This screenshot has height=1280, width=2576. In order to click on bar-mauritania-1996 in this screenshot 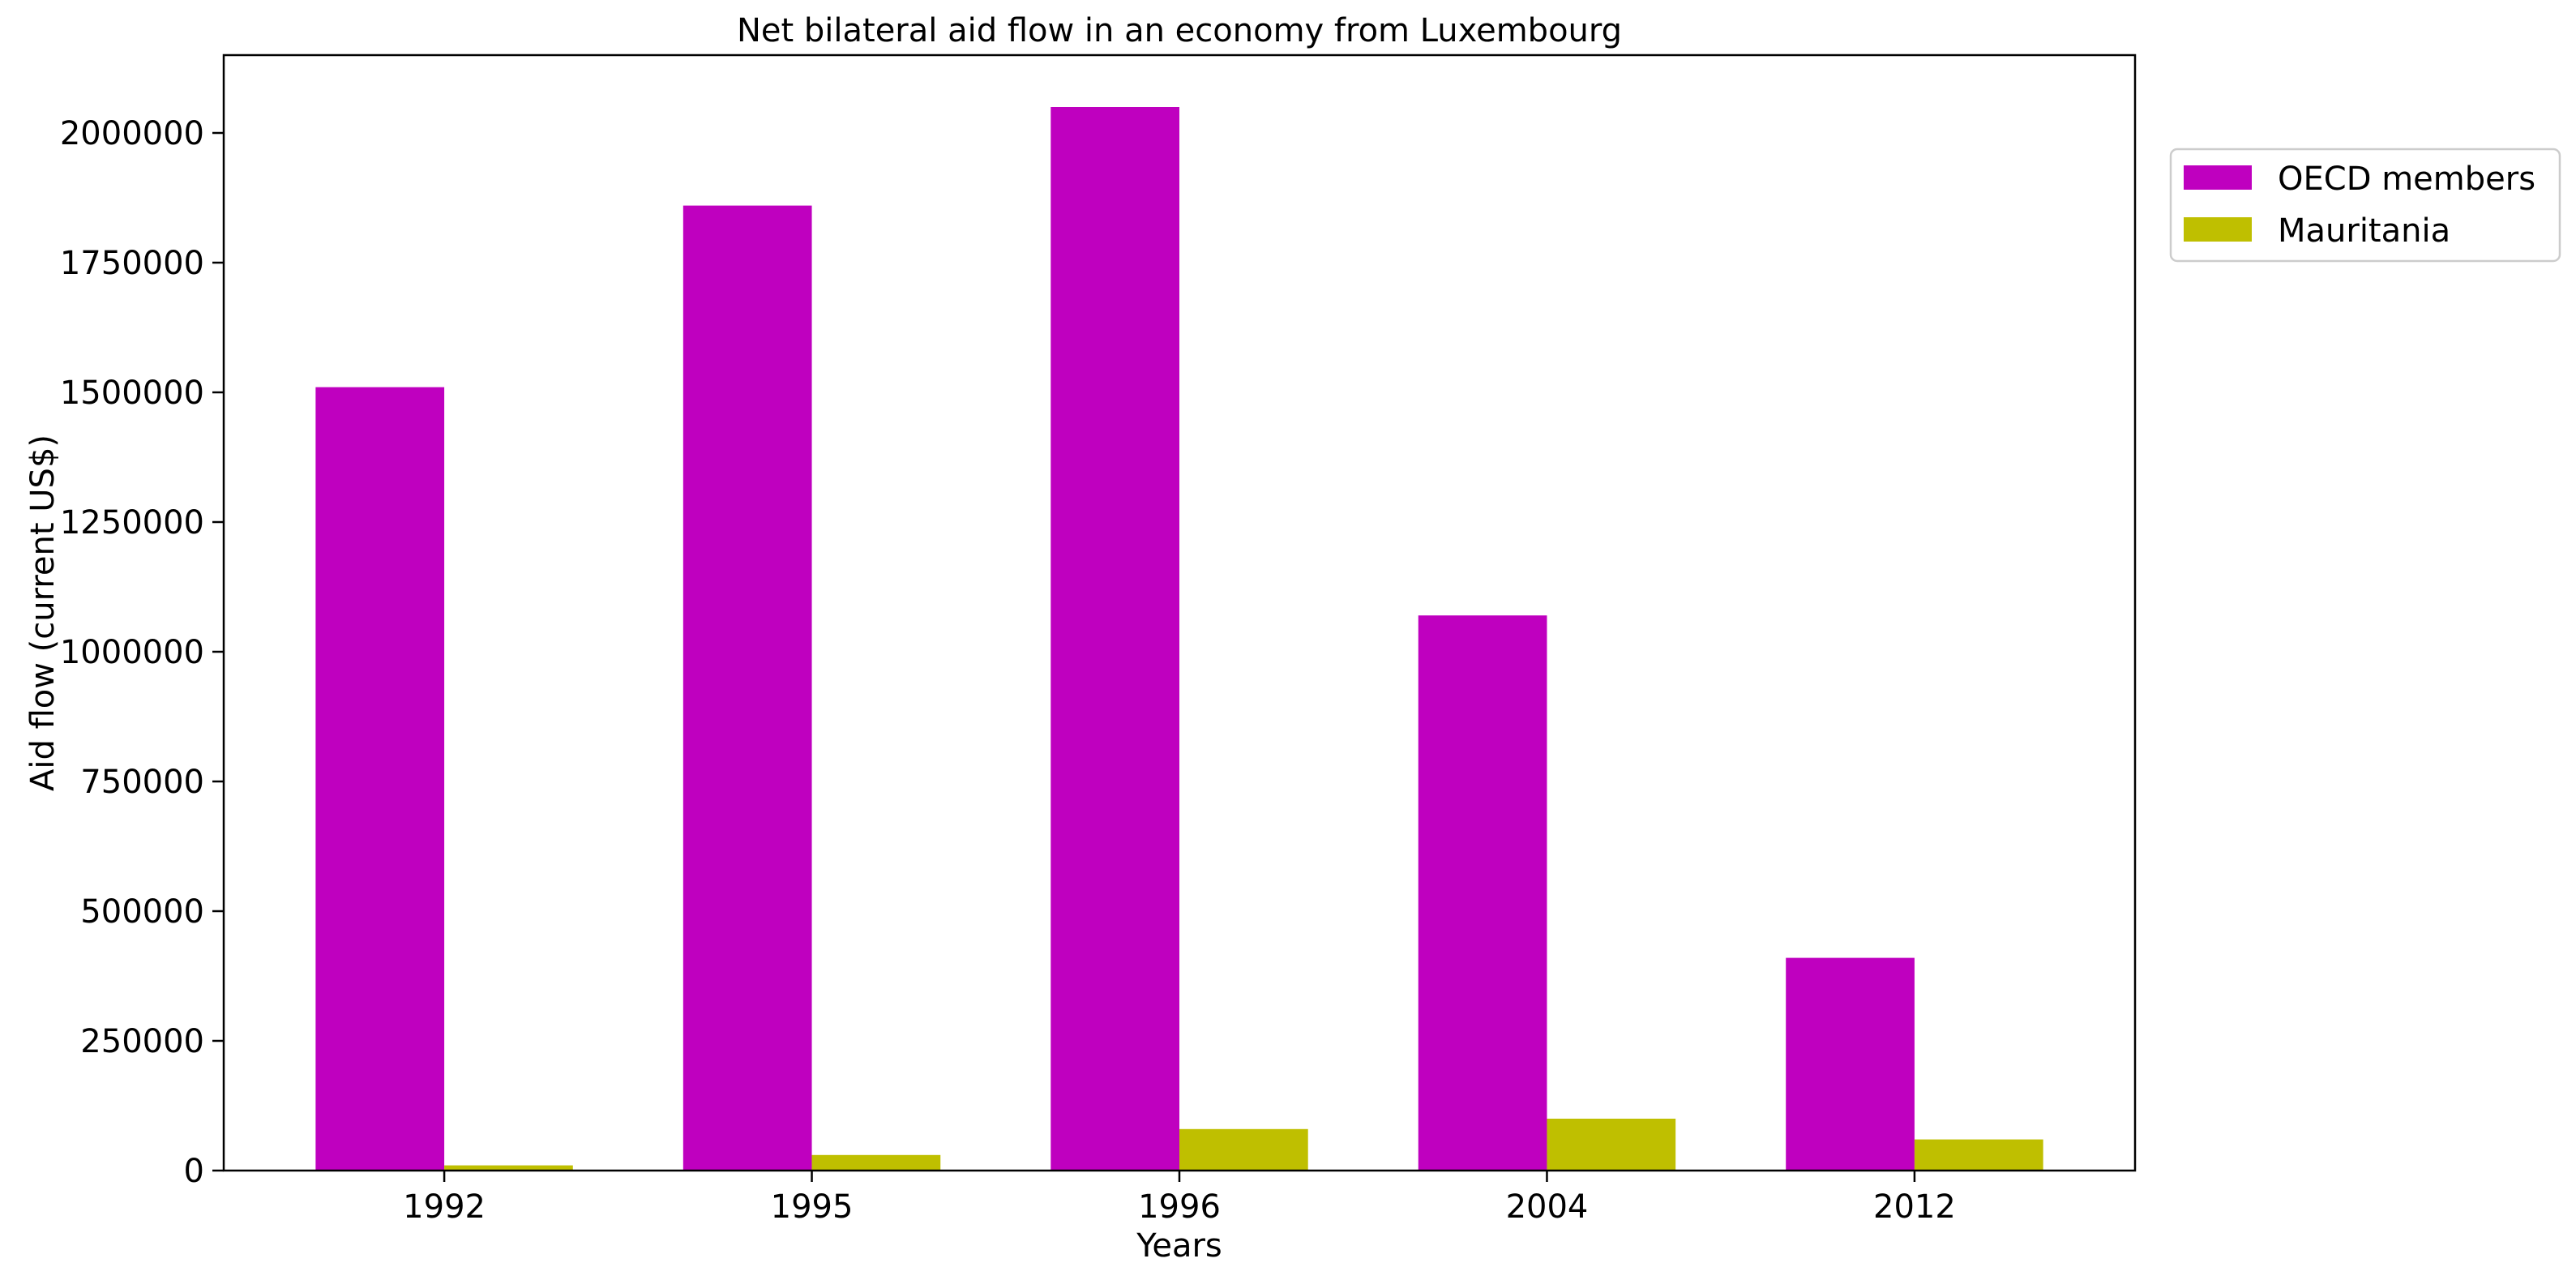, I will do `click(1243, 1150)`.